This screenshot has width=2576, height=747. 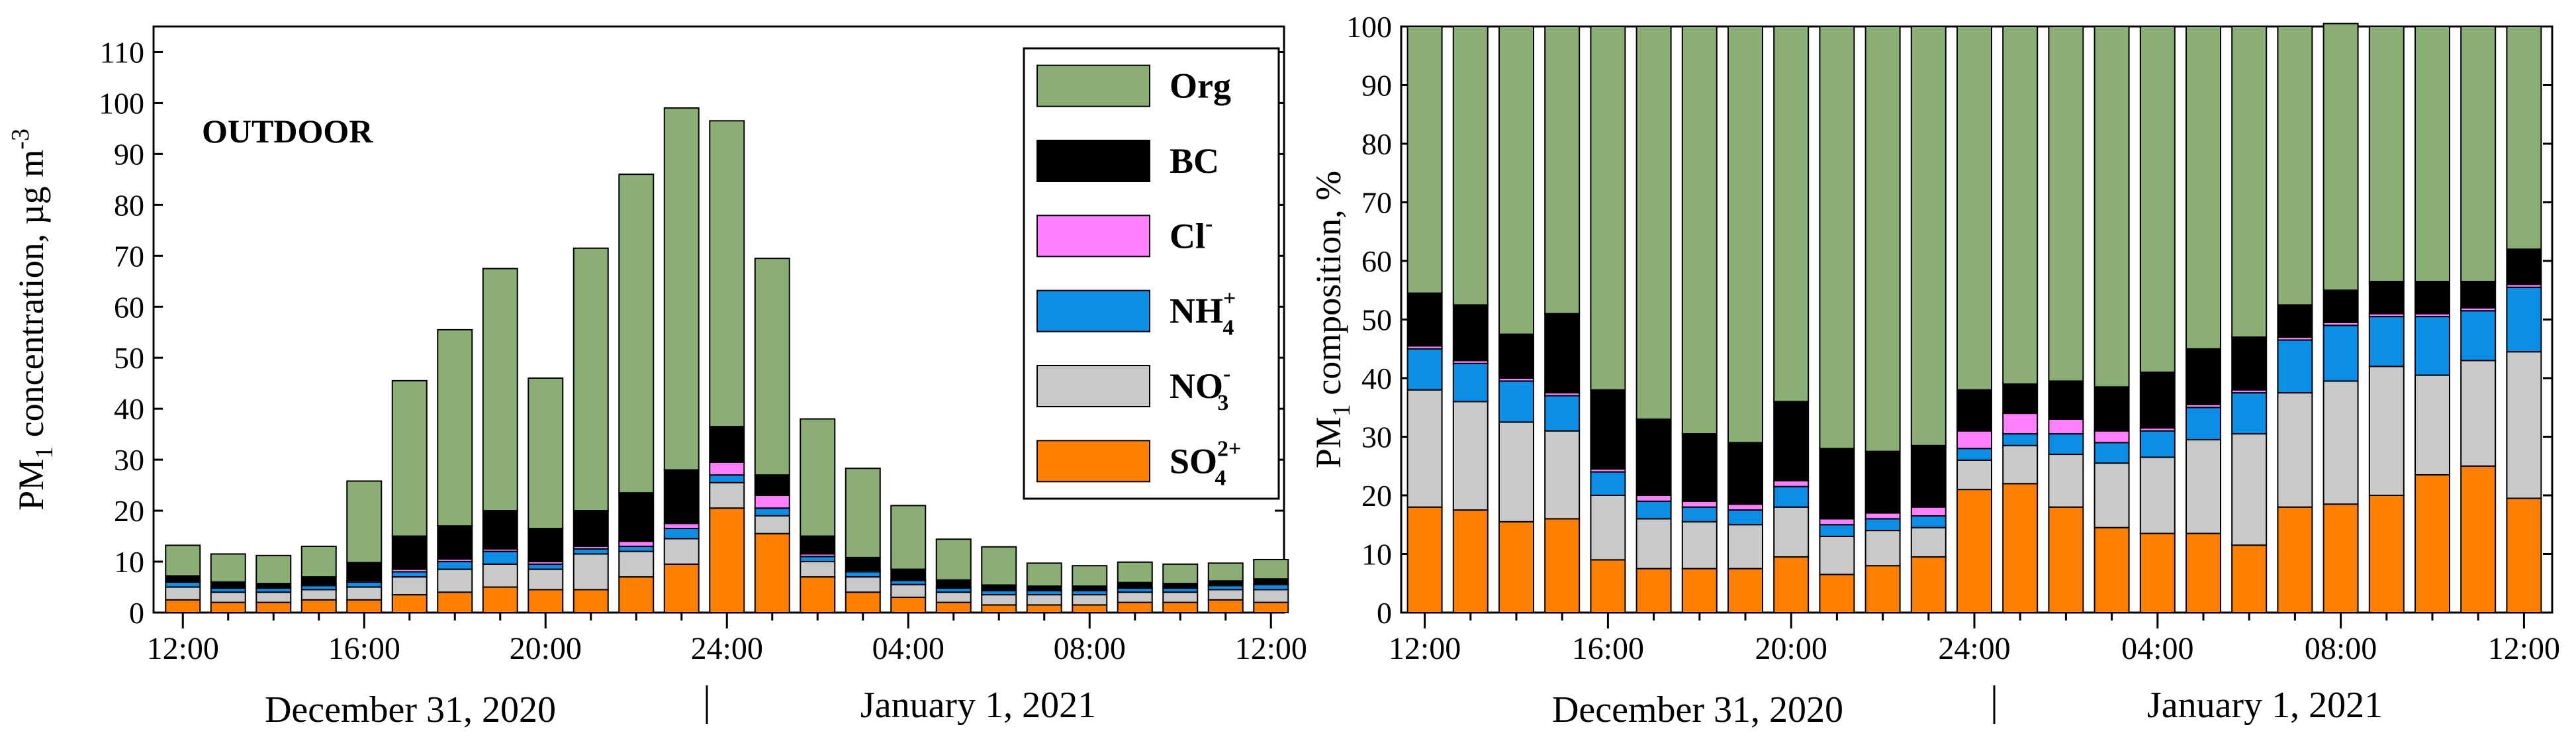 What do you see at coordinates (1376, 378) in the screenshot?
I see `y-tick-label: 40` at bounding box center [1376, 378].